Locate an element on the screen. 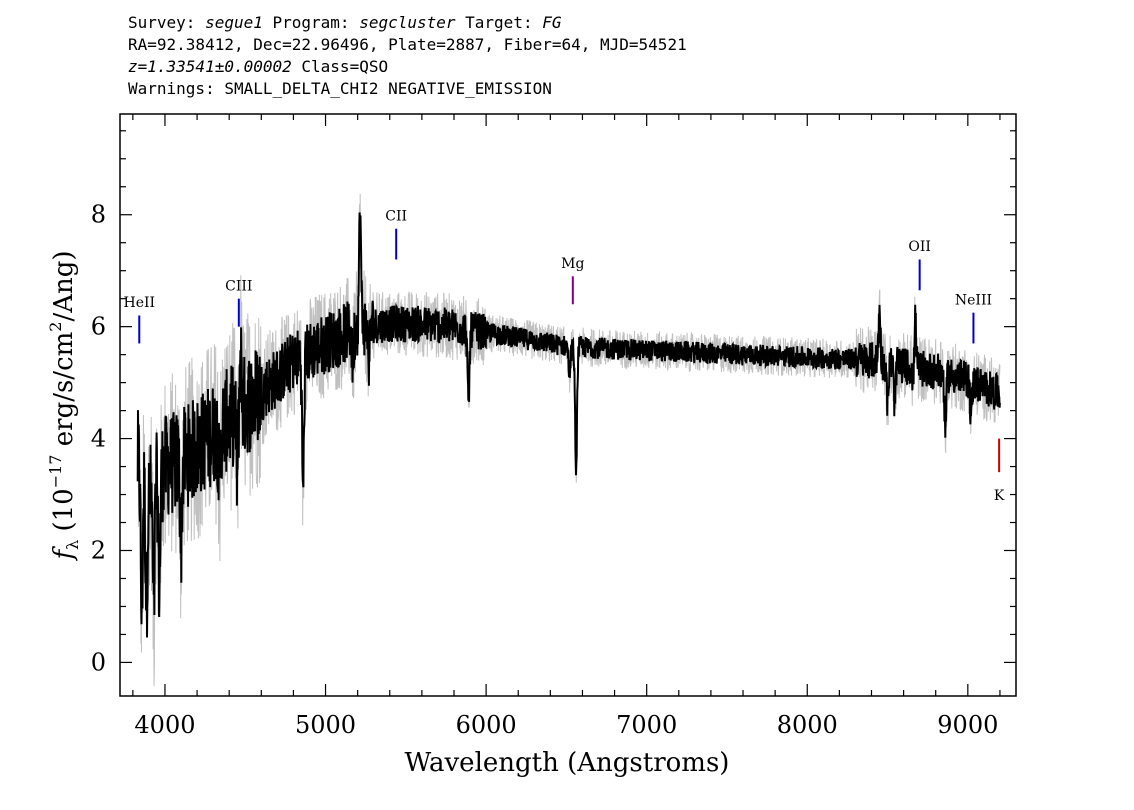 The width and height of the screenshot is (1134, 810). x-tick-label: 4000 is located at coordinates (164, 725).